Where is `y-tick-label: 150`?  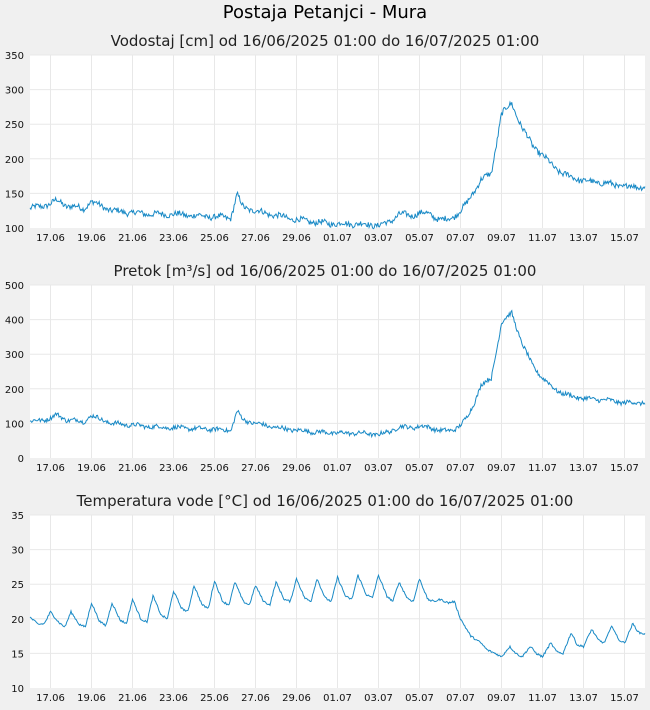 y-tick-label: 150 is located at coordinates (14, 194).